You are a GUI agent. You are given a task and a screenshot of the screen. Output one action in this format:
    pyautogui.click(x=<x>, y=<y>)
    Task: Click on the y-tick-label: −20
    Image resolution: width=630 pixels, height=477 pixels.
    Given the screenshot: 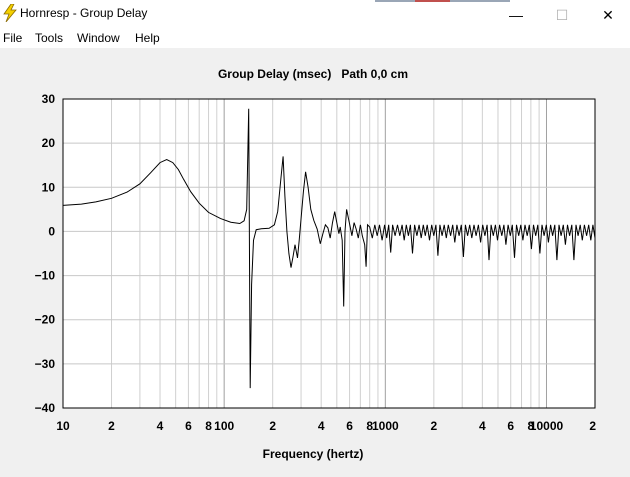 What is the action you would take?
    pyautogui.click(x=45, y=320)
    